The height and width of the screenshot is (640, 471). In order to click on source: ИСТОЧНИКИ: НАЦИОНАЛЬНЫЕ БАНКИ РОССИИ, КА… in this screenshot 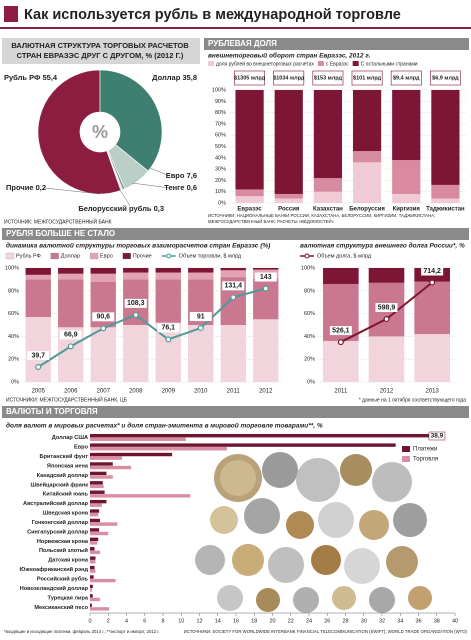, I will do `click(321, 215)`.